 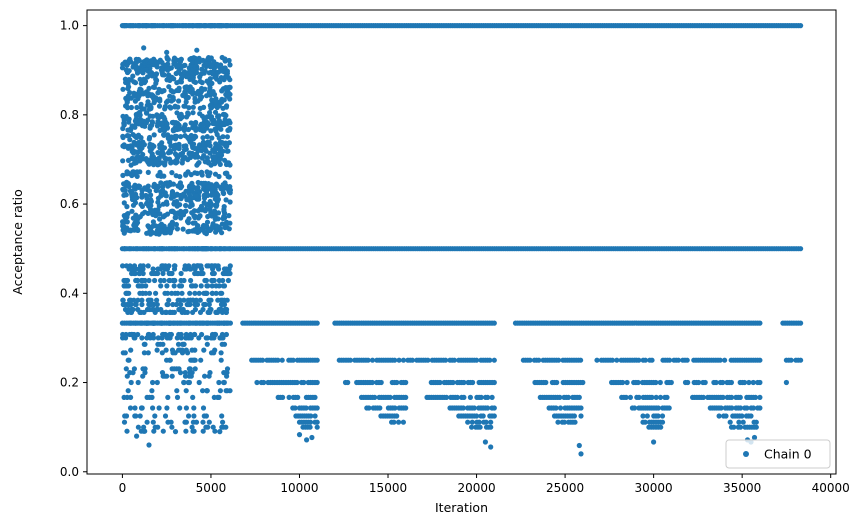 I want to click on data-point-1910, so click(x=224, y=300).